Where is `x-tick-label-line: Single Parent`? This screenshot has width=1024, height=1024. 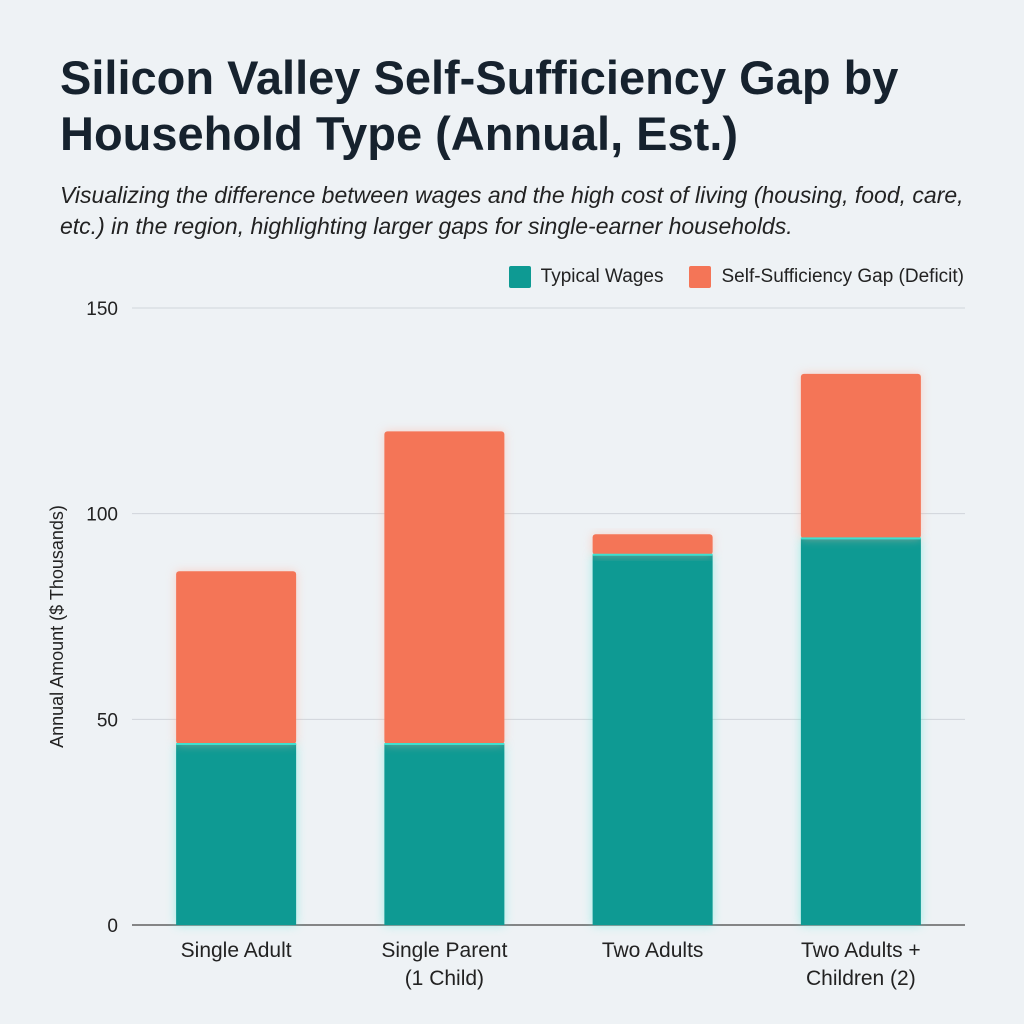 x-tick-label-line: Single Parent is located at coordinates (444, 950).